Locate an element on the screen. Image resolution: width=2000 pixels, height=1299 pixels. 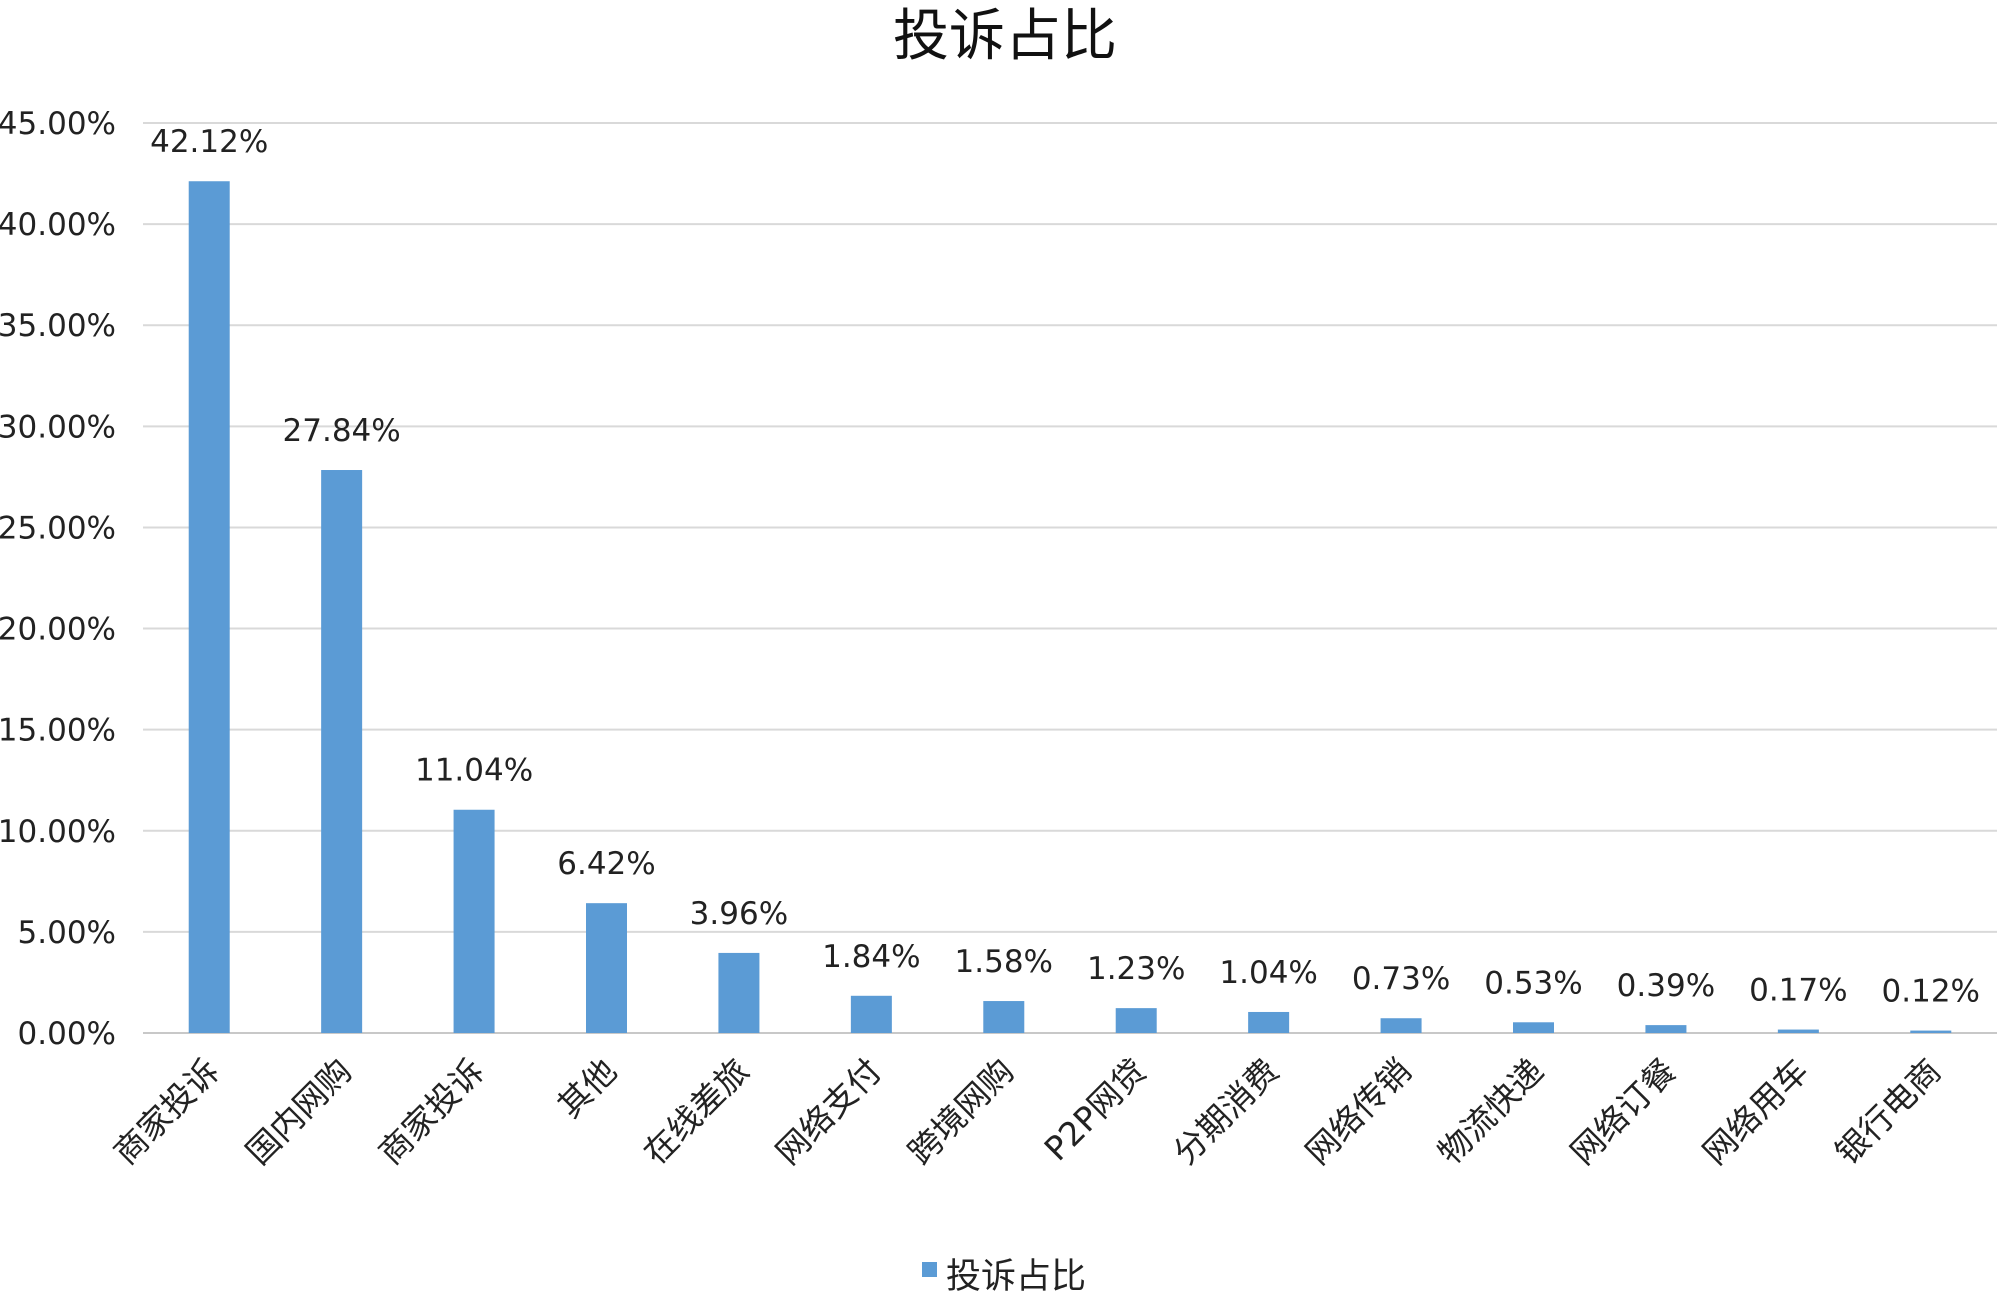
y-tick-label: 45.00% is located at coordinates (58, 124).